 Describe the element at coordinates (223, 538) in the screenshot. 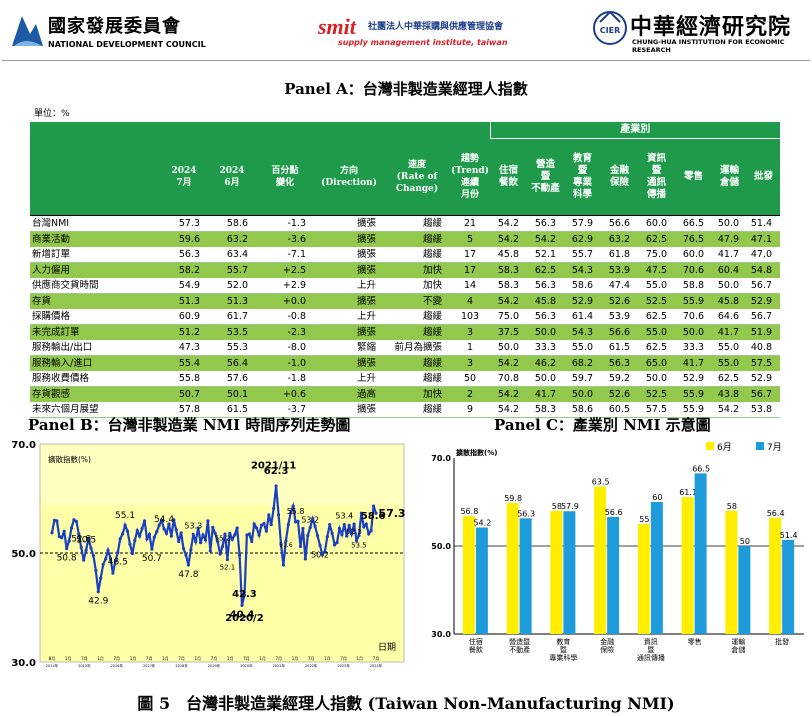

I see `point-annotation: 55.2` at that location.